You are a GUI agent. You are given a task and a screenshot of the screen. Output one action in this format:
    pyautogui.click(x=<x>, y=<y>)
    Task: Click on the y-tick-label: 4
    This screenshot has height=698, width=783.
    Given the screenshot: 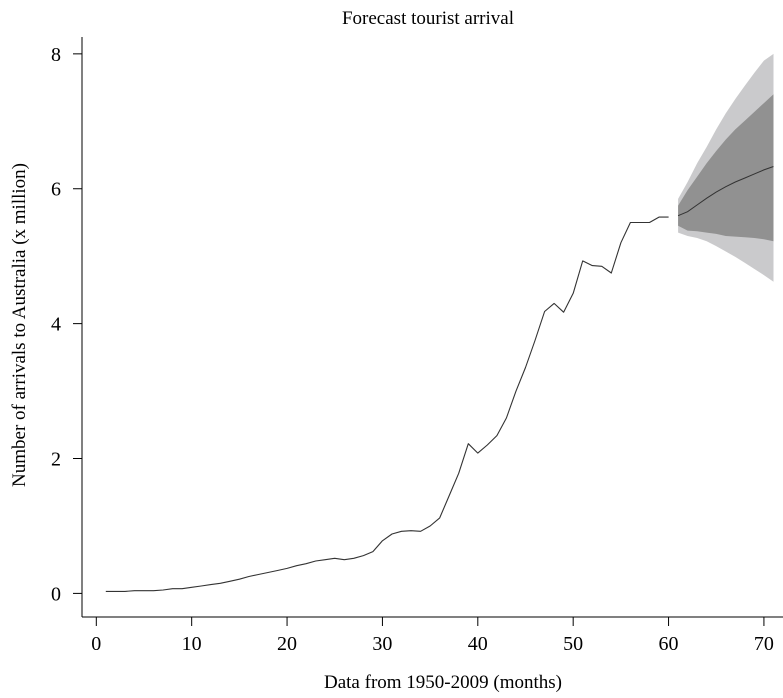 What is the action you would take?
    pyautogui.click(x=56, y=325)
    